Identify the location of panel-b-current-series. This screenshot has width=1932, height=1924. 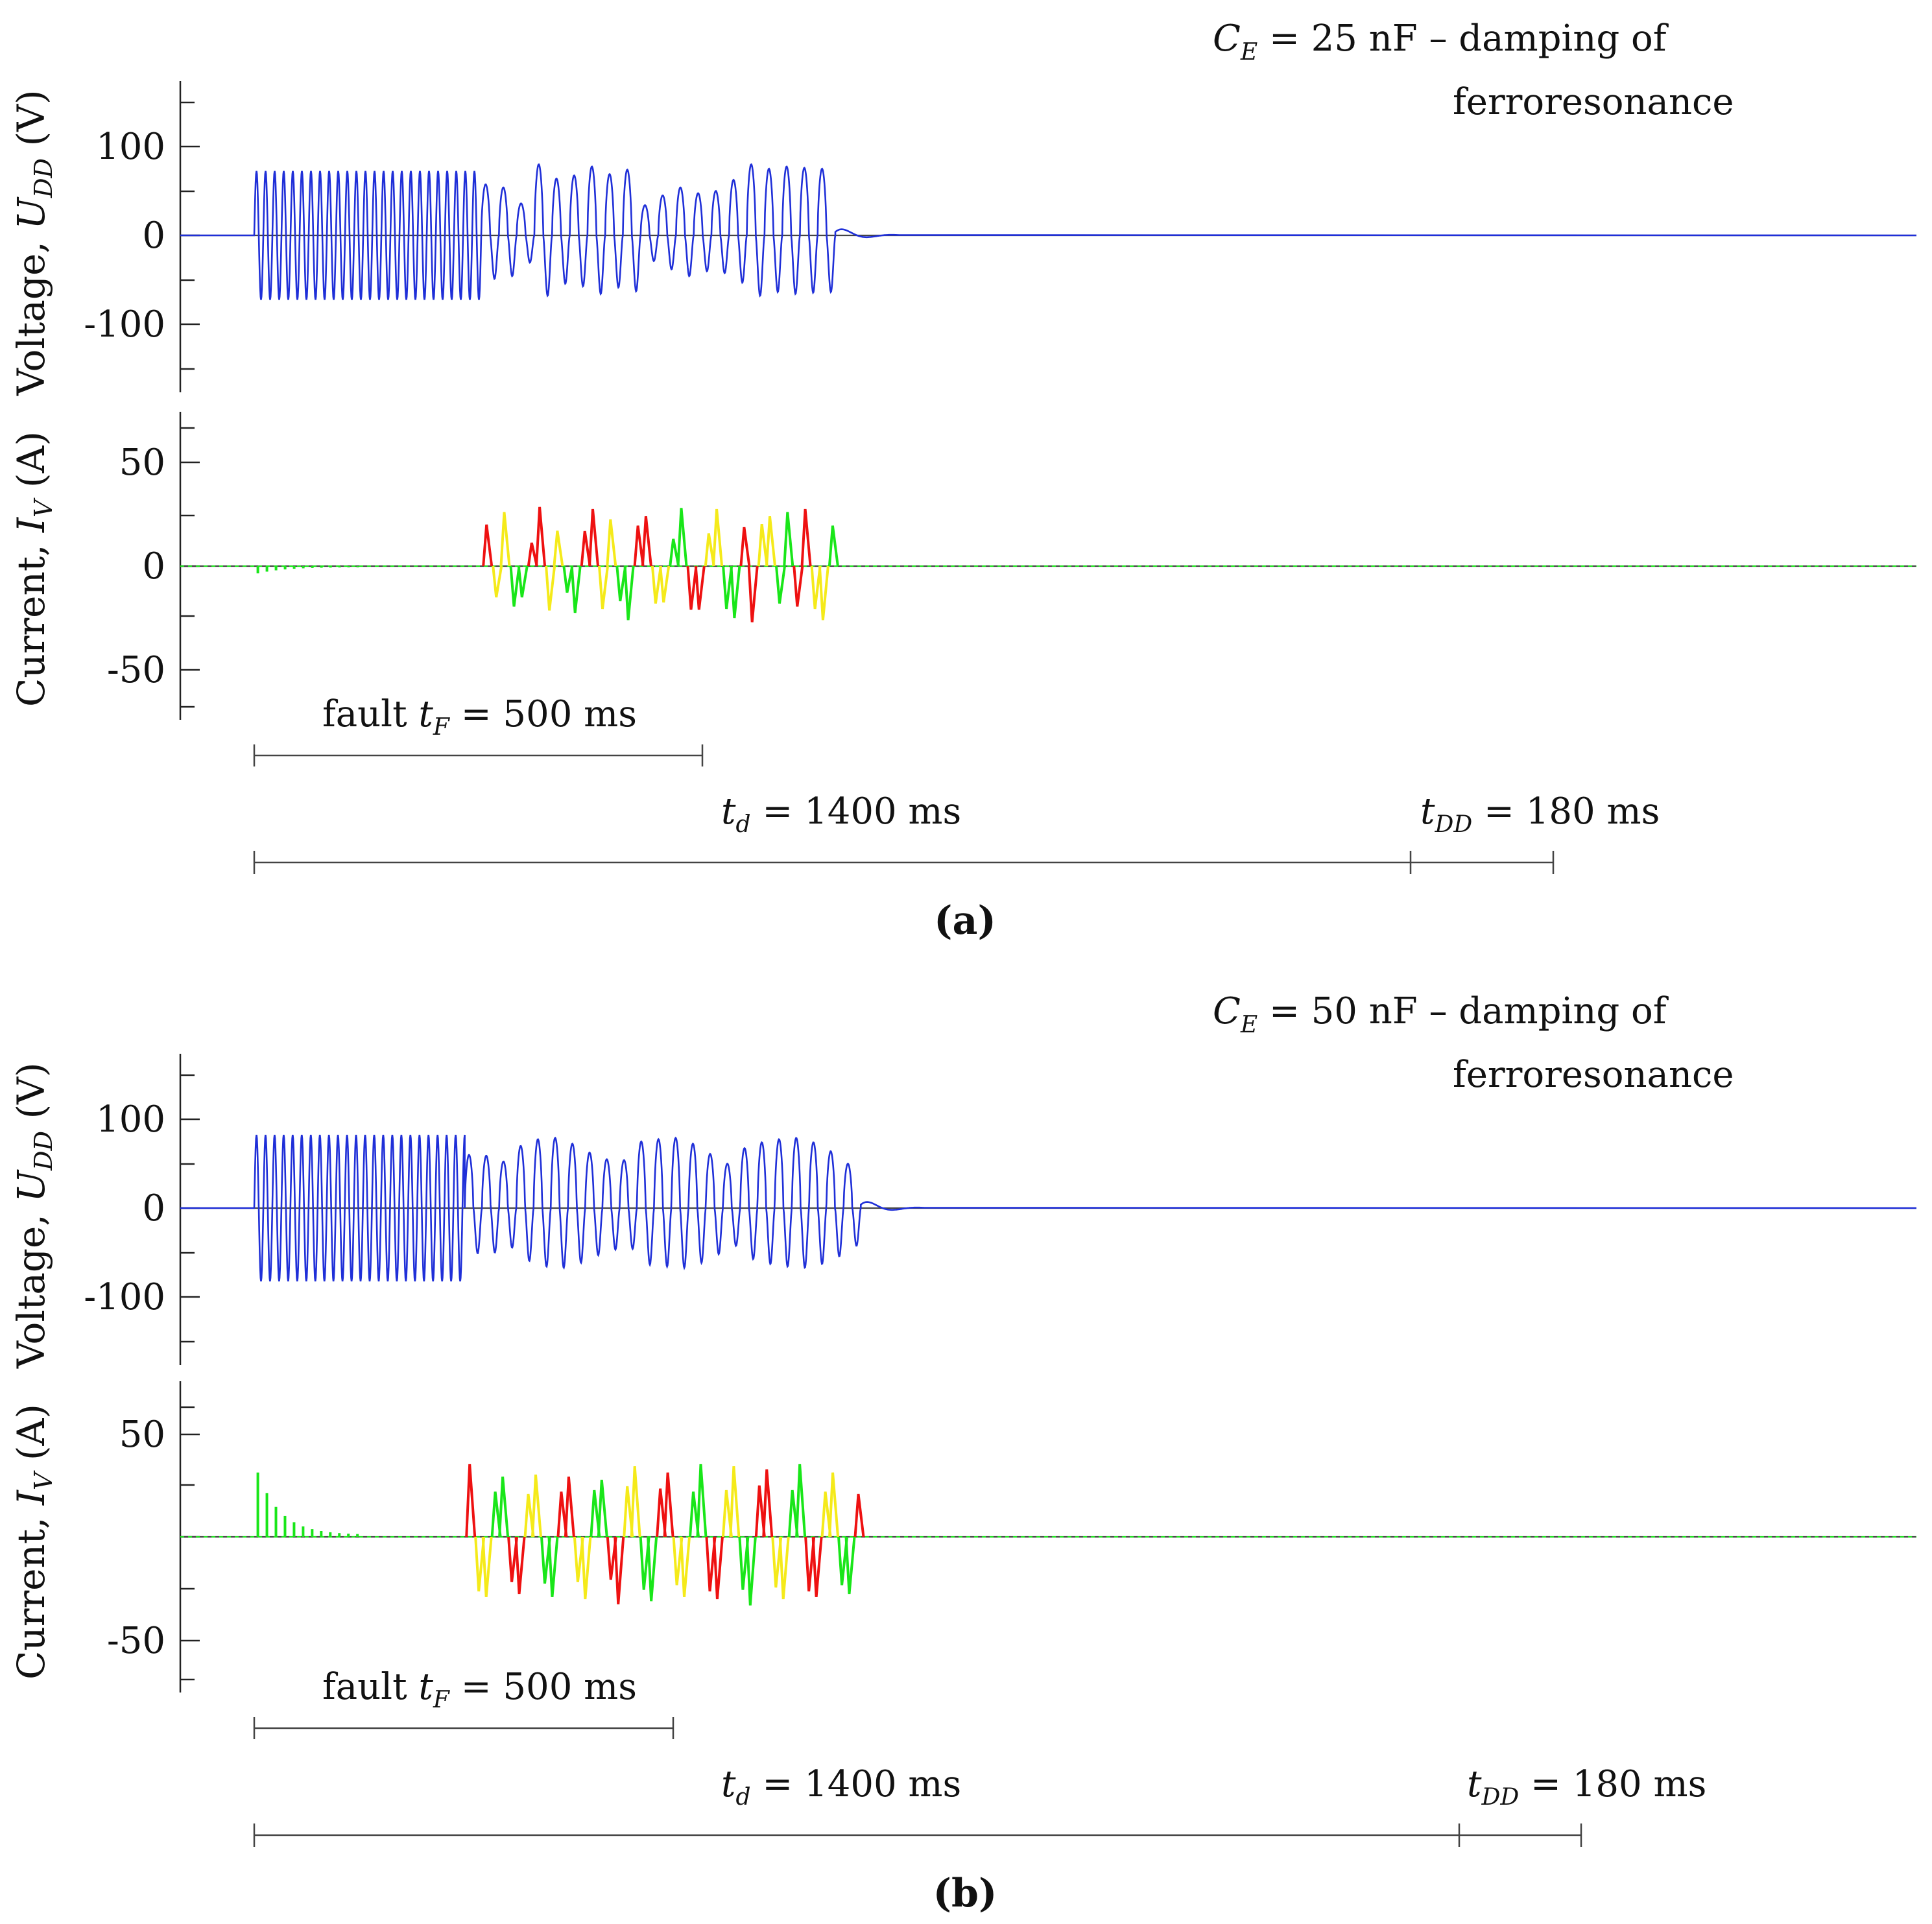
(1048, 1535).